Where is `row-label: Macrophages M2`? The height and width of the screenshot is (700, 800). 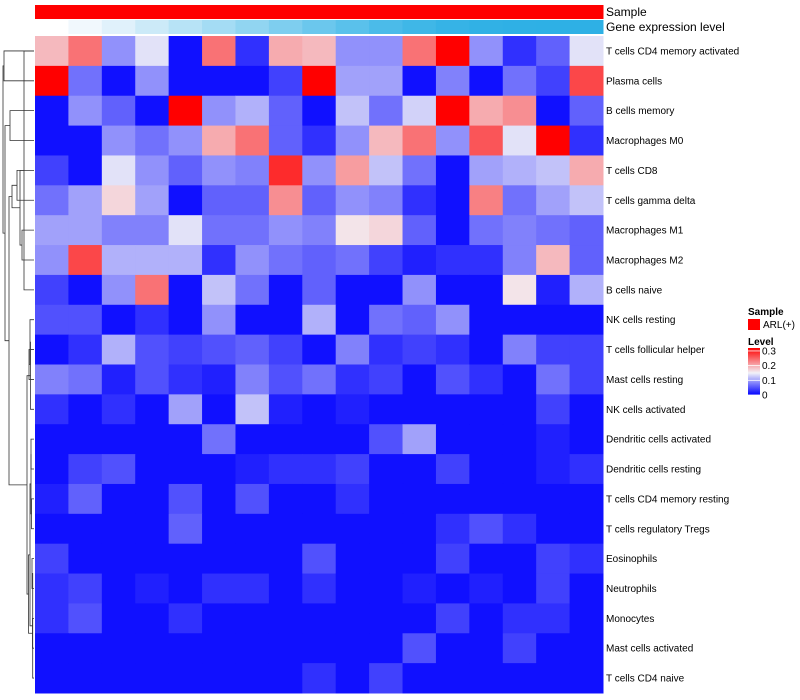
row-label: Macrophages M2 is located at coordinates (645, 260).